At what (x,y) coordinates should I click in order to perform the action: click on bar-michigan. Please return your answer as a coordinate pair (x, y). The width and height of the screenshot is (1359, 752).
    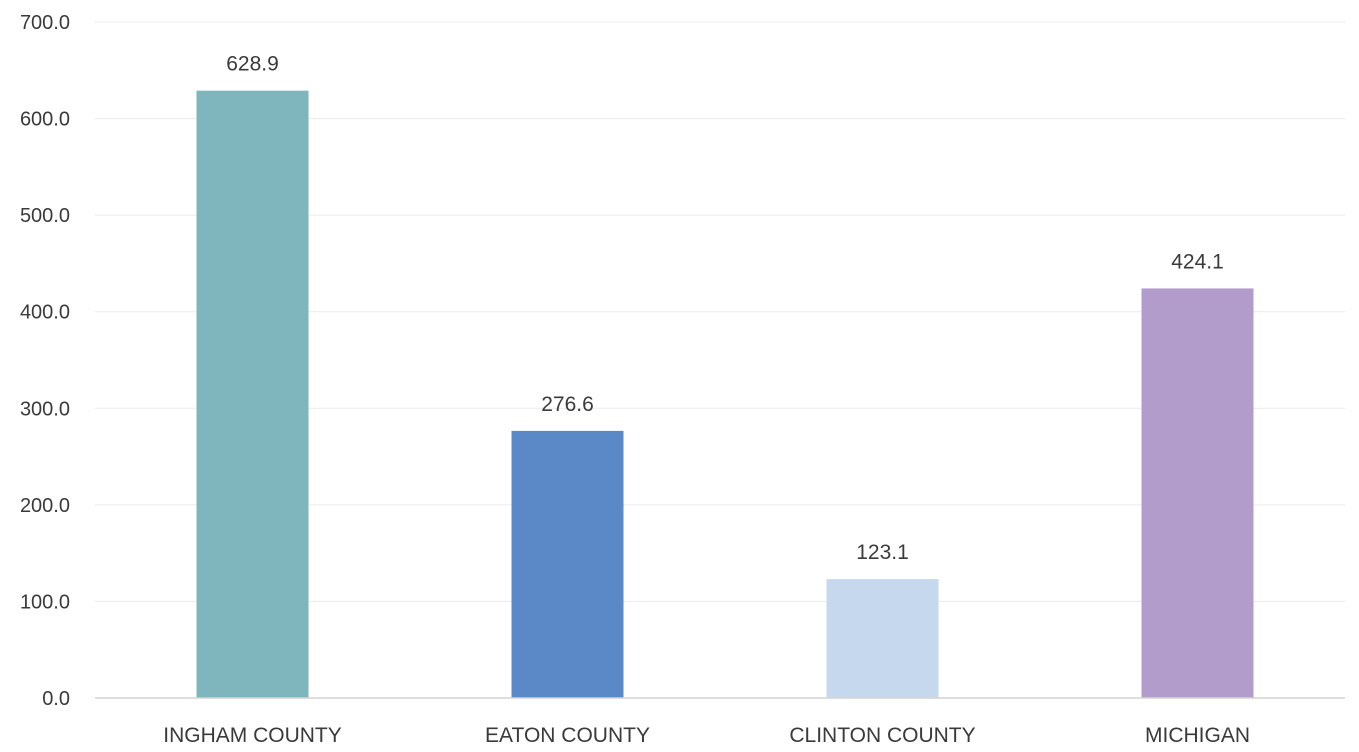
    Looking at the image, I should click on (1197, 493).